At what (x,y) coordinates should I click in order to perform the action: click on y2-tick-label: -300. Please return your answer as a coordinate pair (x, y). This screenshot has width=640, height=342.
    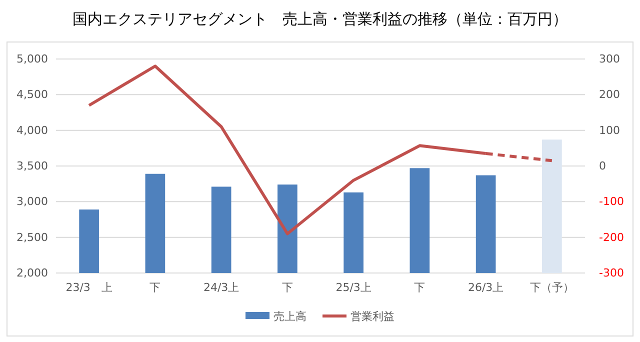
    Looking at the image, I should click on (611, 273).